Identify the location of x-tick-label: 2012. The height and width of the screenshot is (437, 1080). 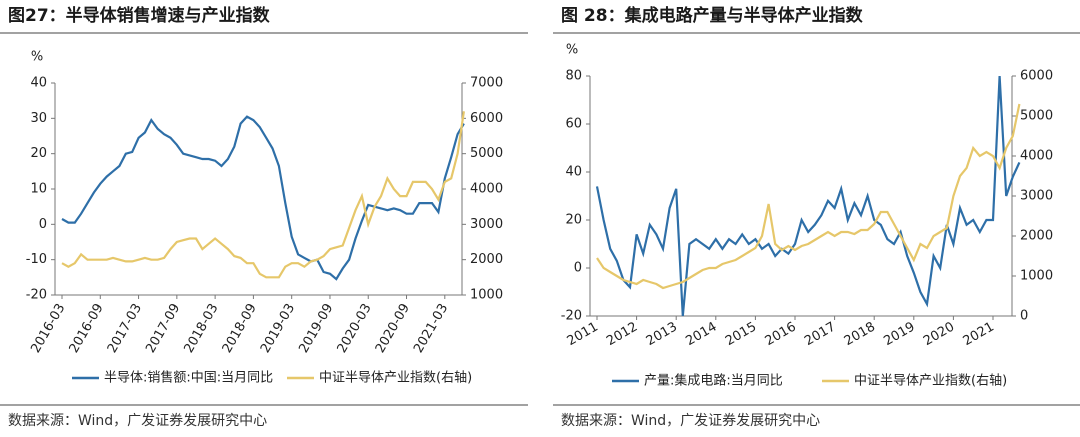
(622, 335).